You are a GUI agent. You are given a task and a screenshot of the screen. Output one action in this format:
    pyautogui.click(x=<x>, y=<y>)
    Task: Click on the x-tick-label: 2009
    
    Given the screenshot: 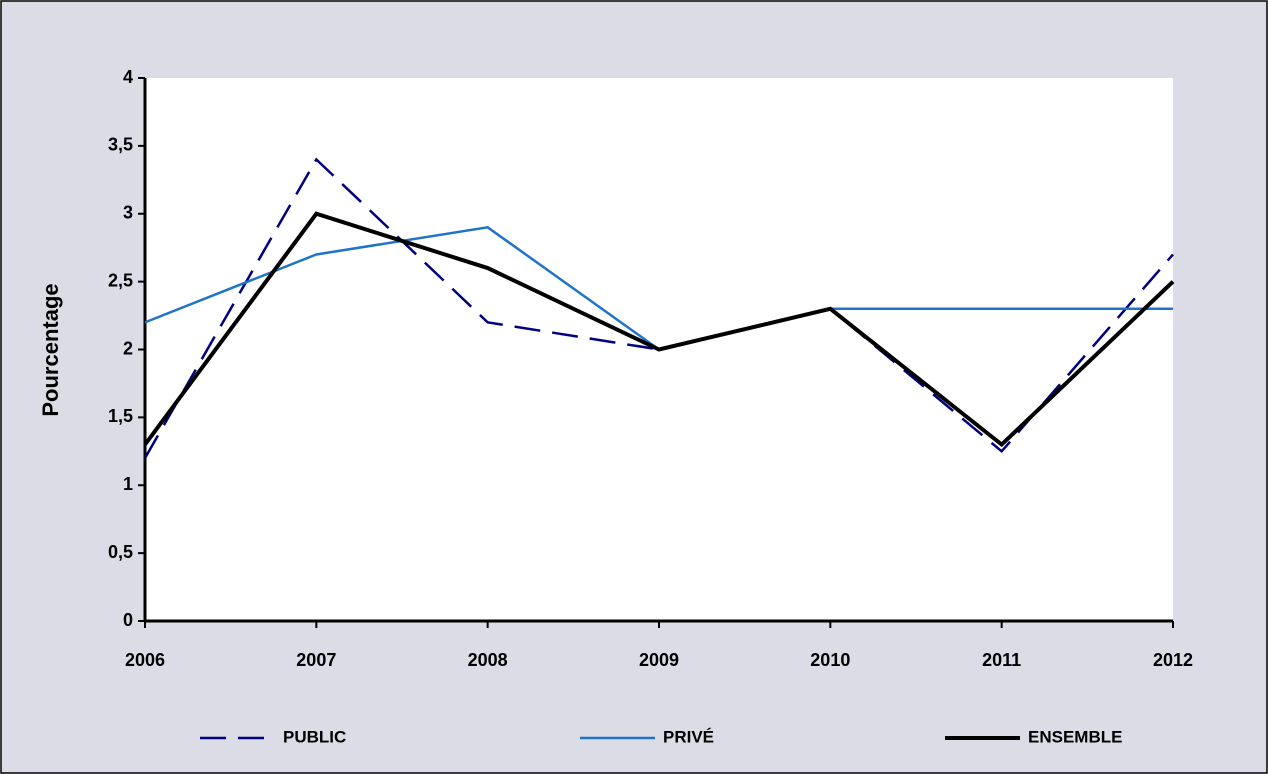 What is the action you would take?
    pyautogui.click(x=659, y=660)
    